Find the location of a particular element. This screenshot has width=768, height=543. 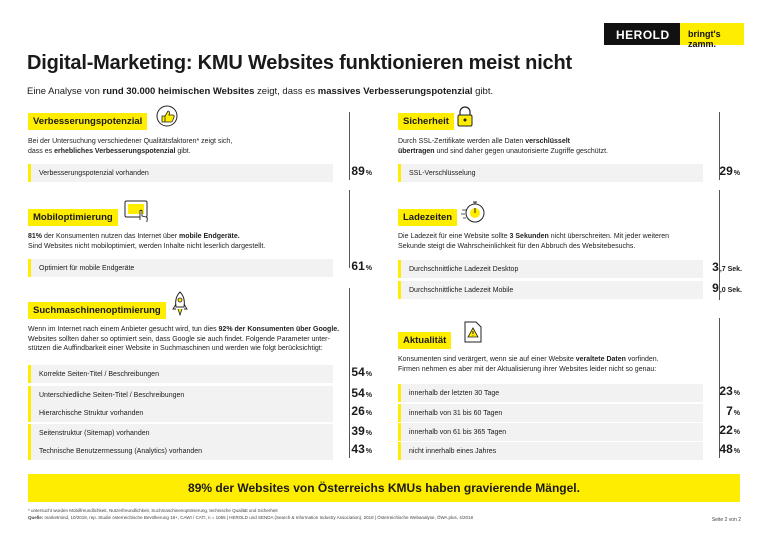

stat-row: Durchschnittliche Ladezeit Mobile is located at coordinates (550, 290).